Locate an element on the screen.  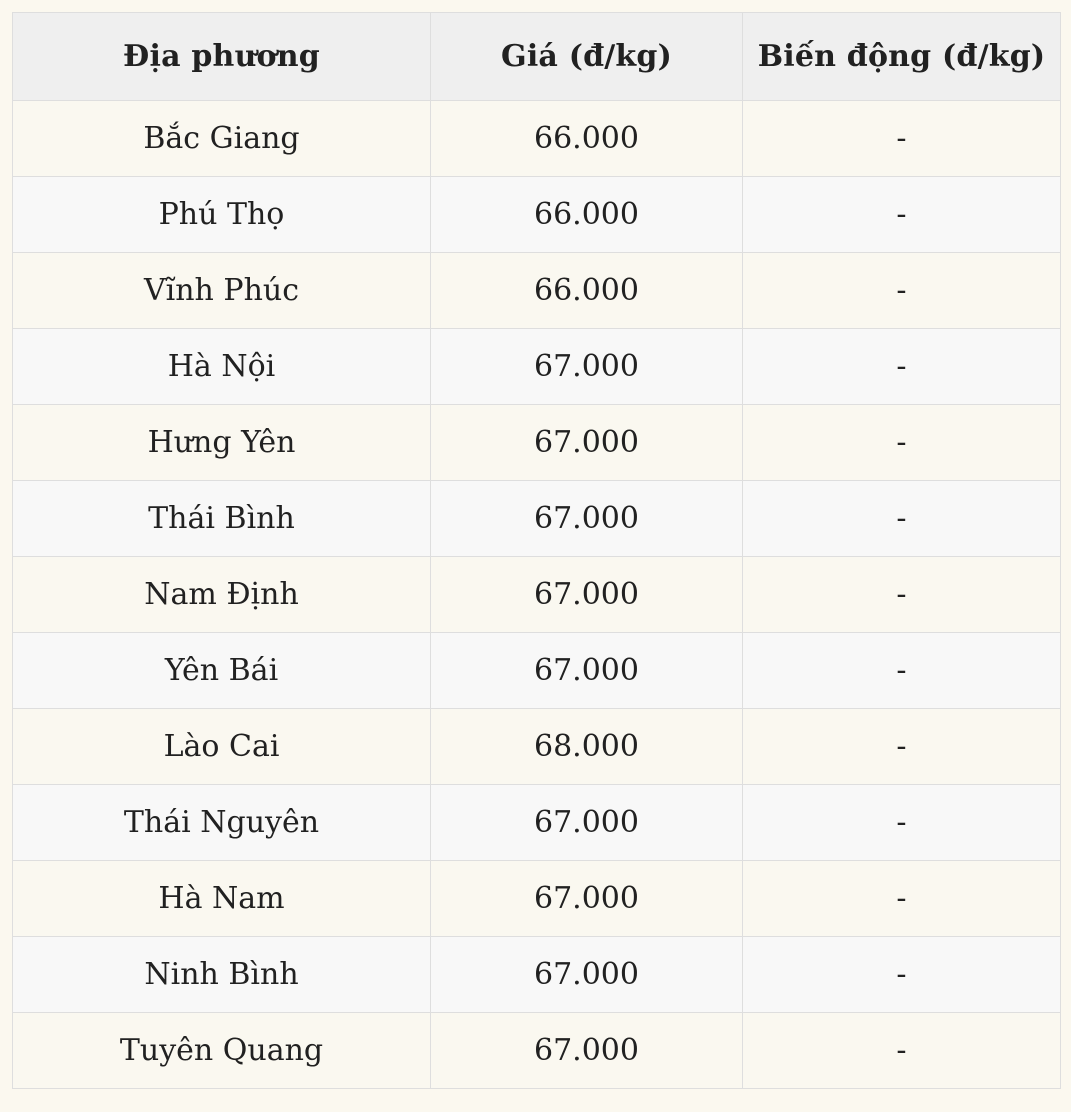
locality-cell: Vĩnh Phúc is located at coordinates (221, 290).